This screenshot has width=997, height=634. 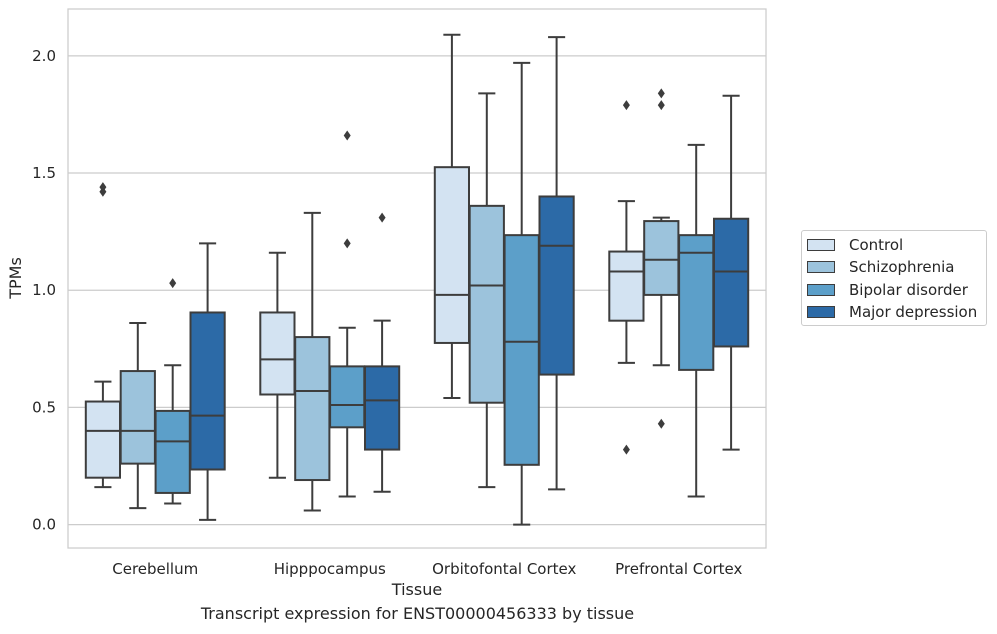 I want to click on legend-swatch-control, so click(x=821, y=245).